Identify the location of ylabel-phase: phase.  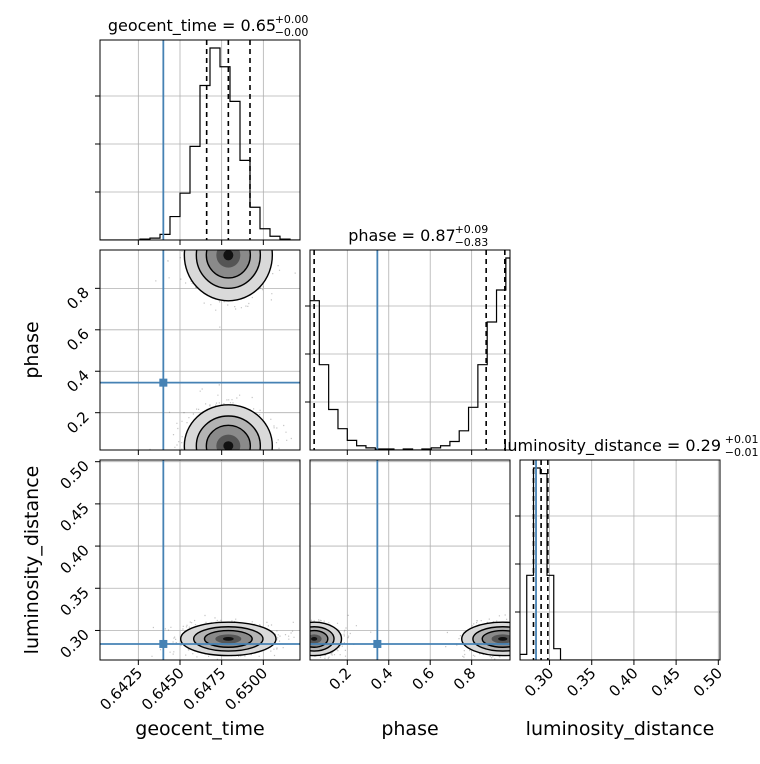
(32, 349).